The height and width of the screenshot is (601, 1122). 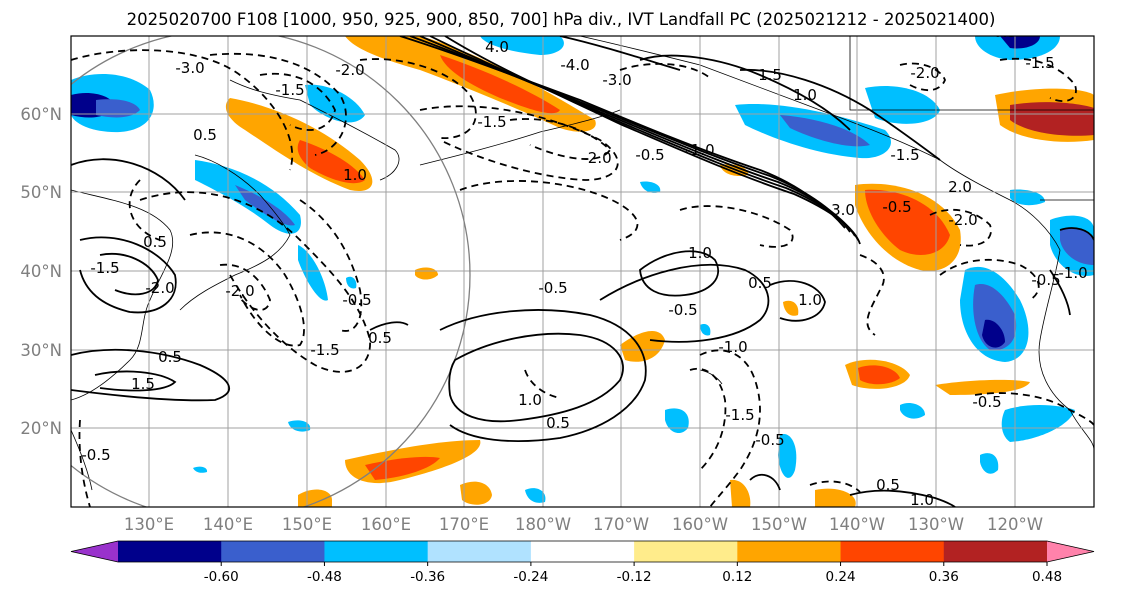 I want to click on lat-label: 60°N, so click(x=41, y=114).